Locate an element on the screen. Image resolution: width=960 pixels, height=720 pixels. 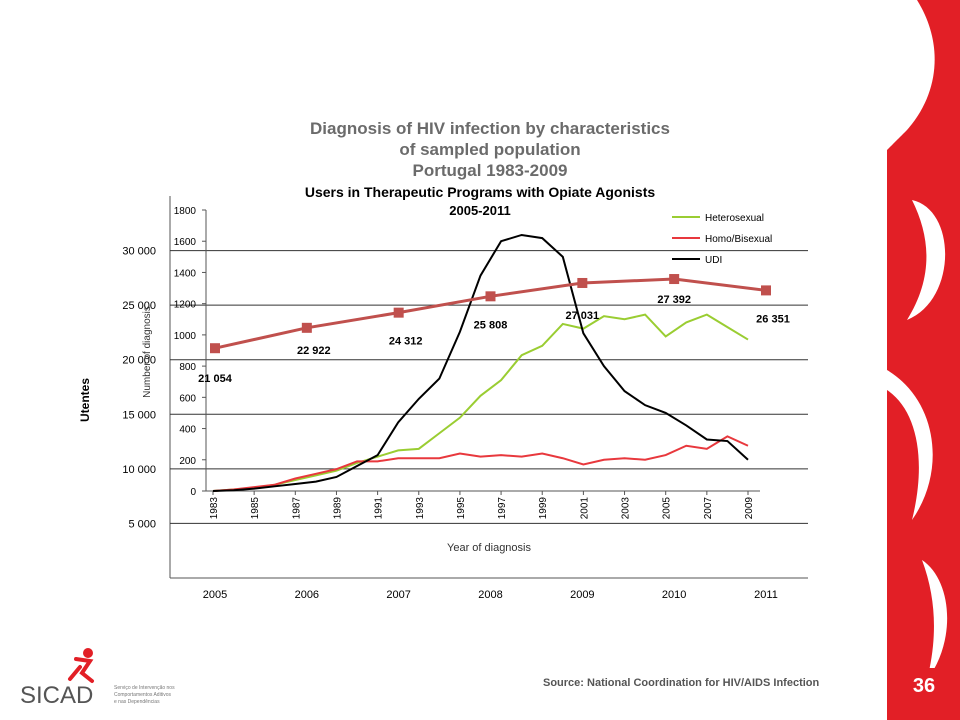
outer-y-tick-label: 30 000 is located at coordinates (139, 252).